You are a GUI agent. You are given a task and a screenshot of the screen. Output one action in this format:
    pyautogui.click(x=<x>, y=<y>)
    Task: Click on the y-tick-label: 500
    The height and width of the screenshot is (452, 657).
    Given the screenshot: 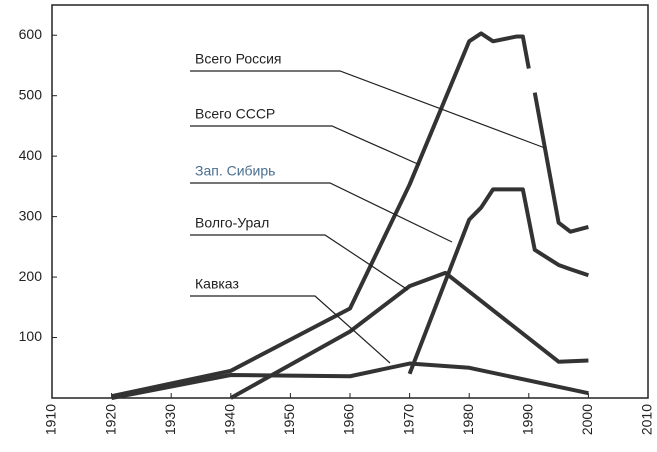 What is the action you would take?
    pyautogui.click(x=31, y=94)
    